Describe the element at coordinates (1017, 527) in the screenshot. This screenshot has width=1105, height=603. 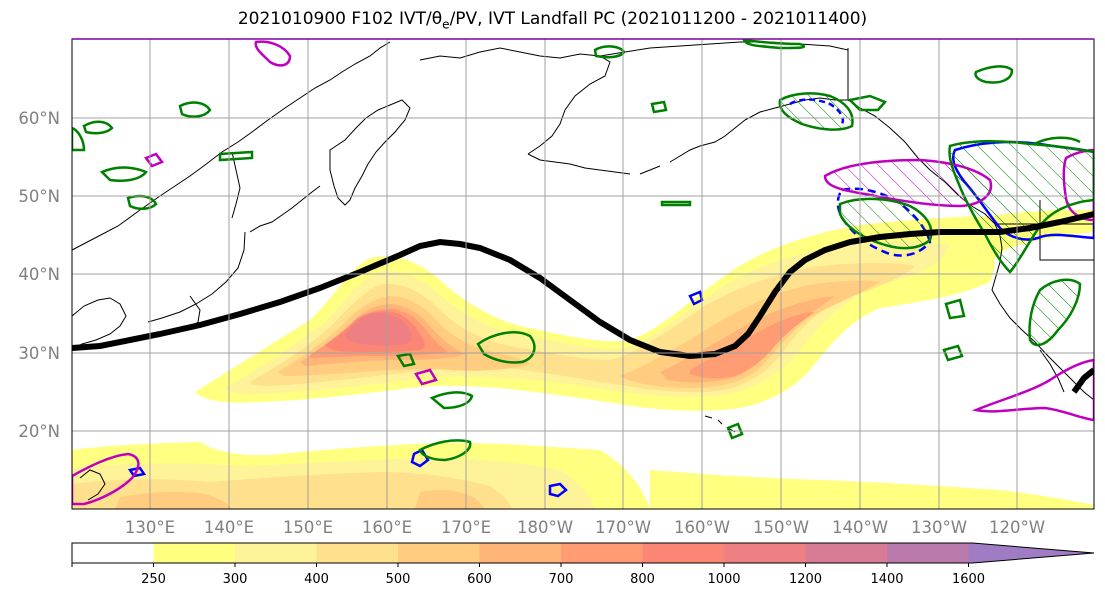
I see `lon-label-120w: 120°W` at that location.